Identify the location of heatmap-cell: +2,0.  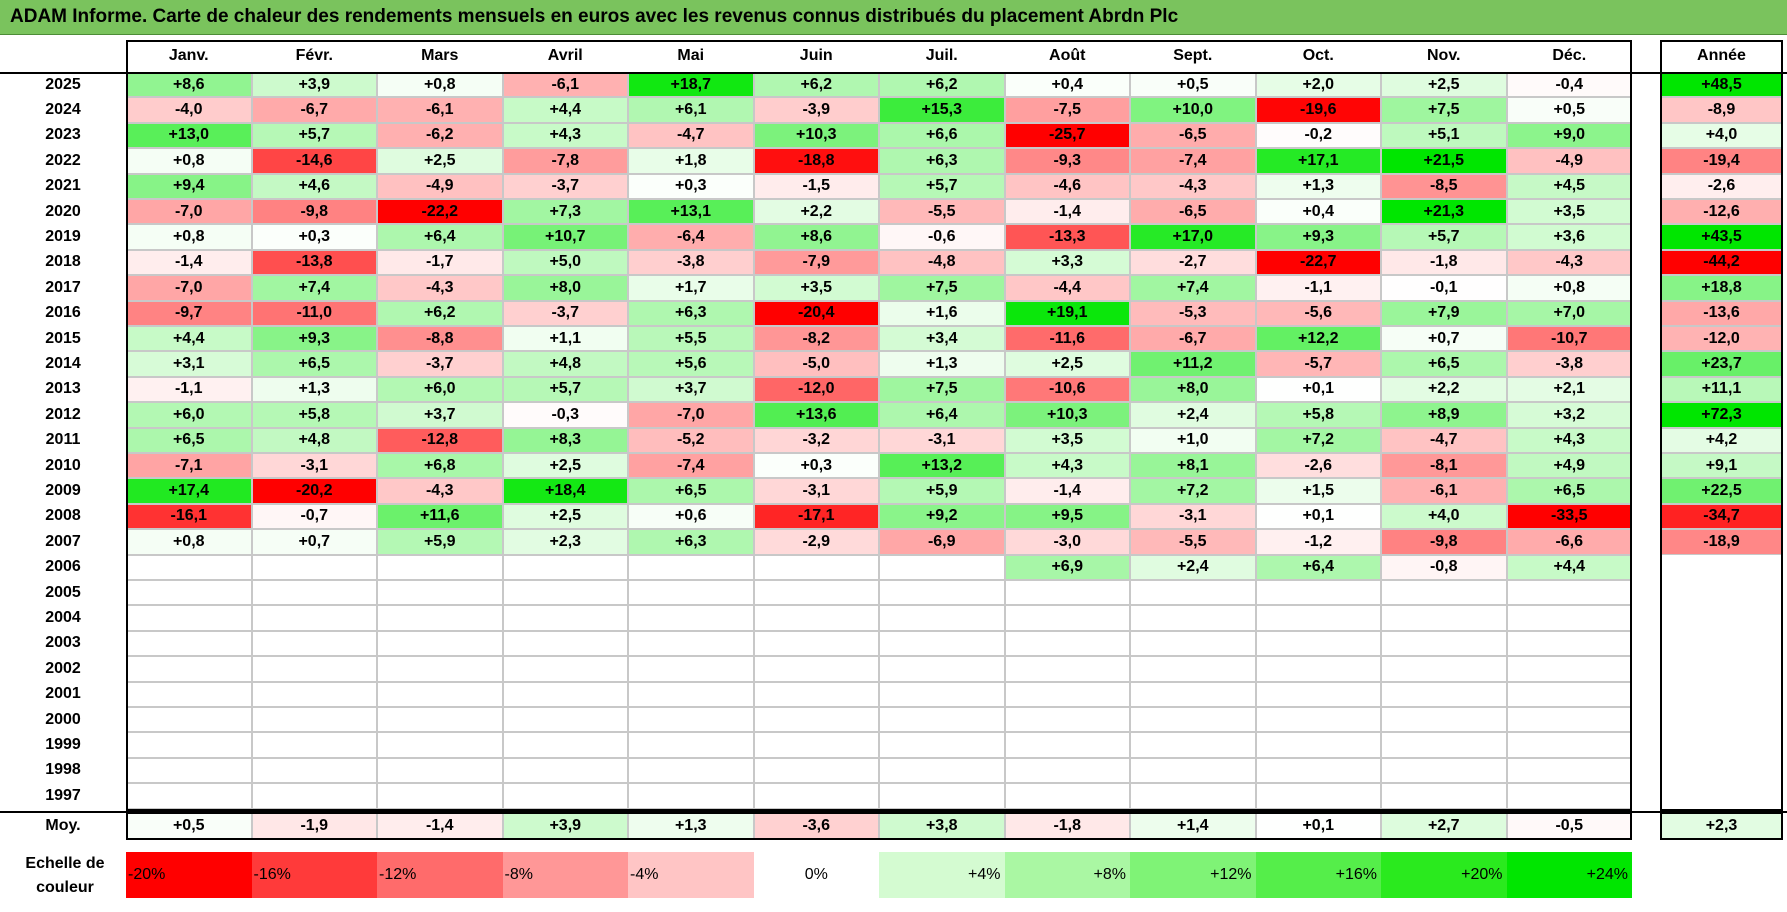
(1318, 85).